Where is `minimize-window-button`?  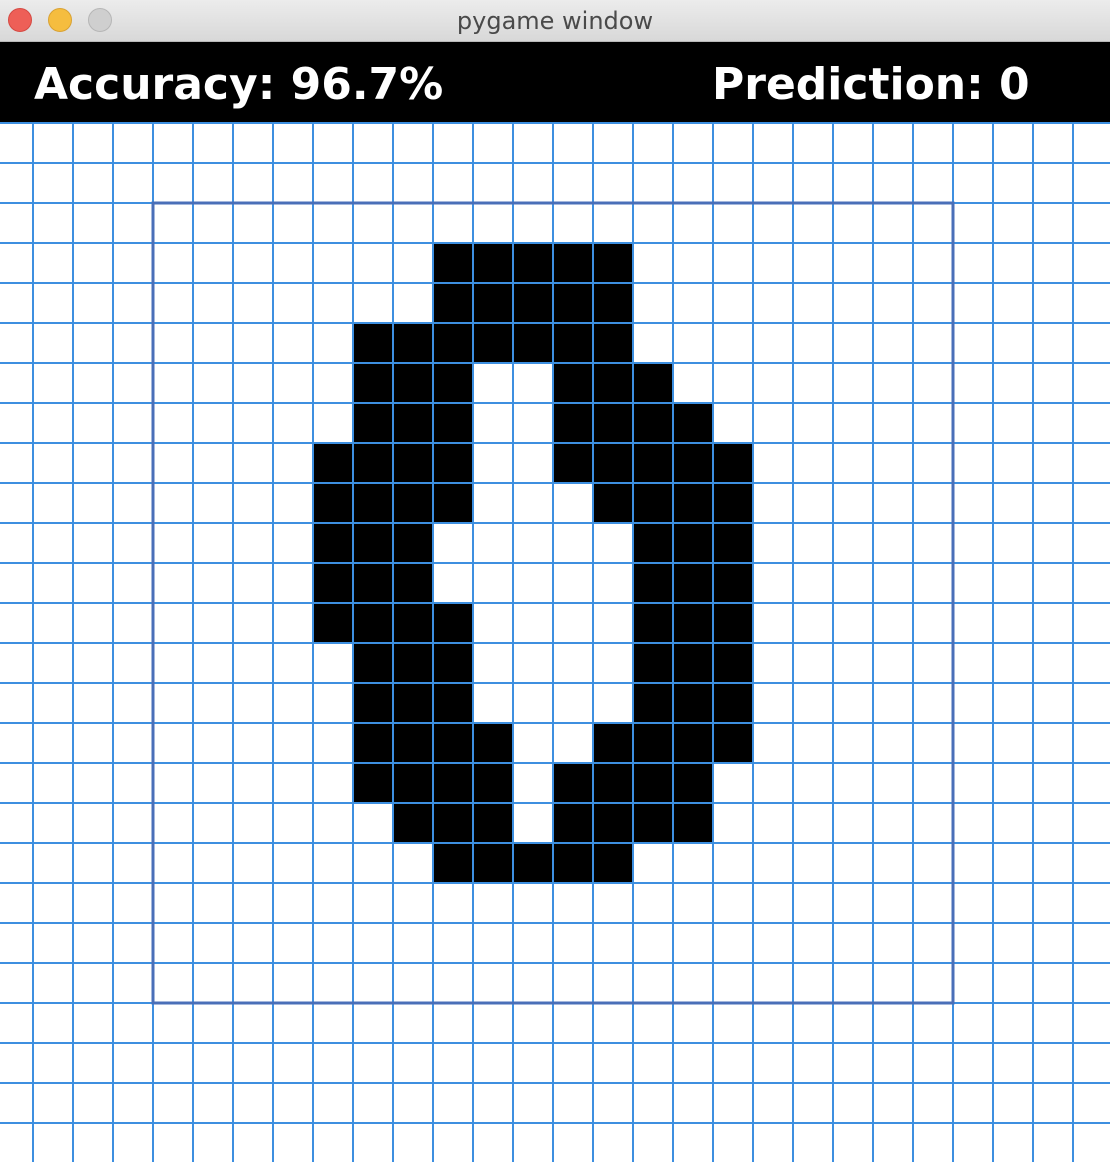
minimize-window-button is located at coordinates (60, 20).